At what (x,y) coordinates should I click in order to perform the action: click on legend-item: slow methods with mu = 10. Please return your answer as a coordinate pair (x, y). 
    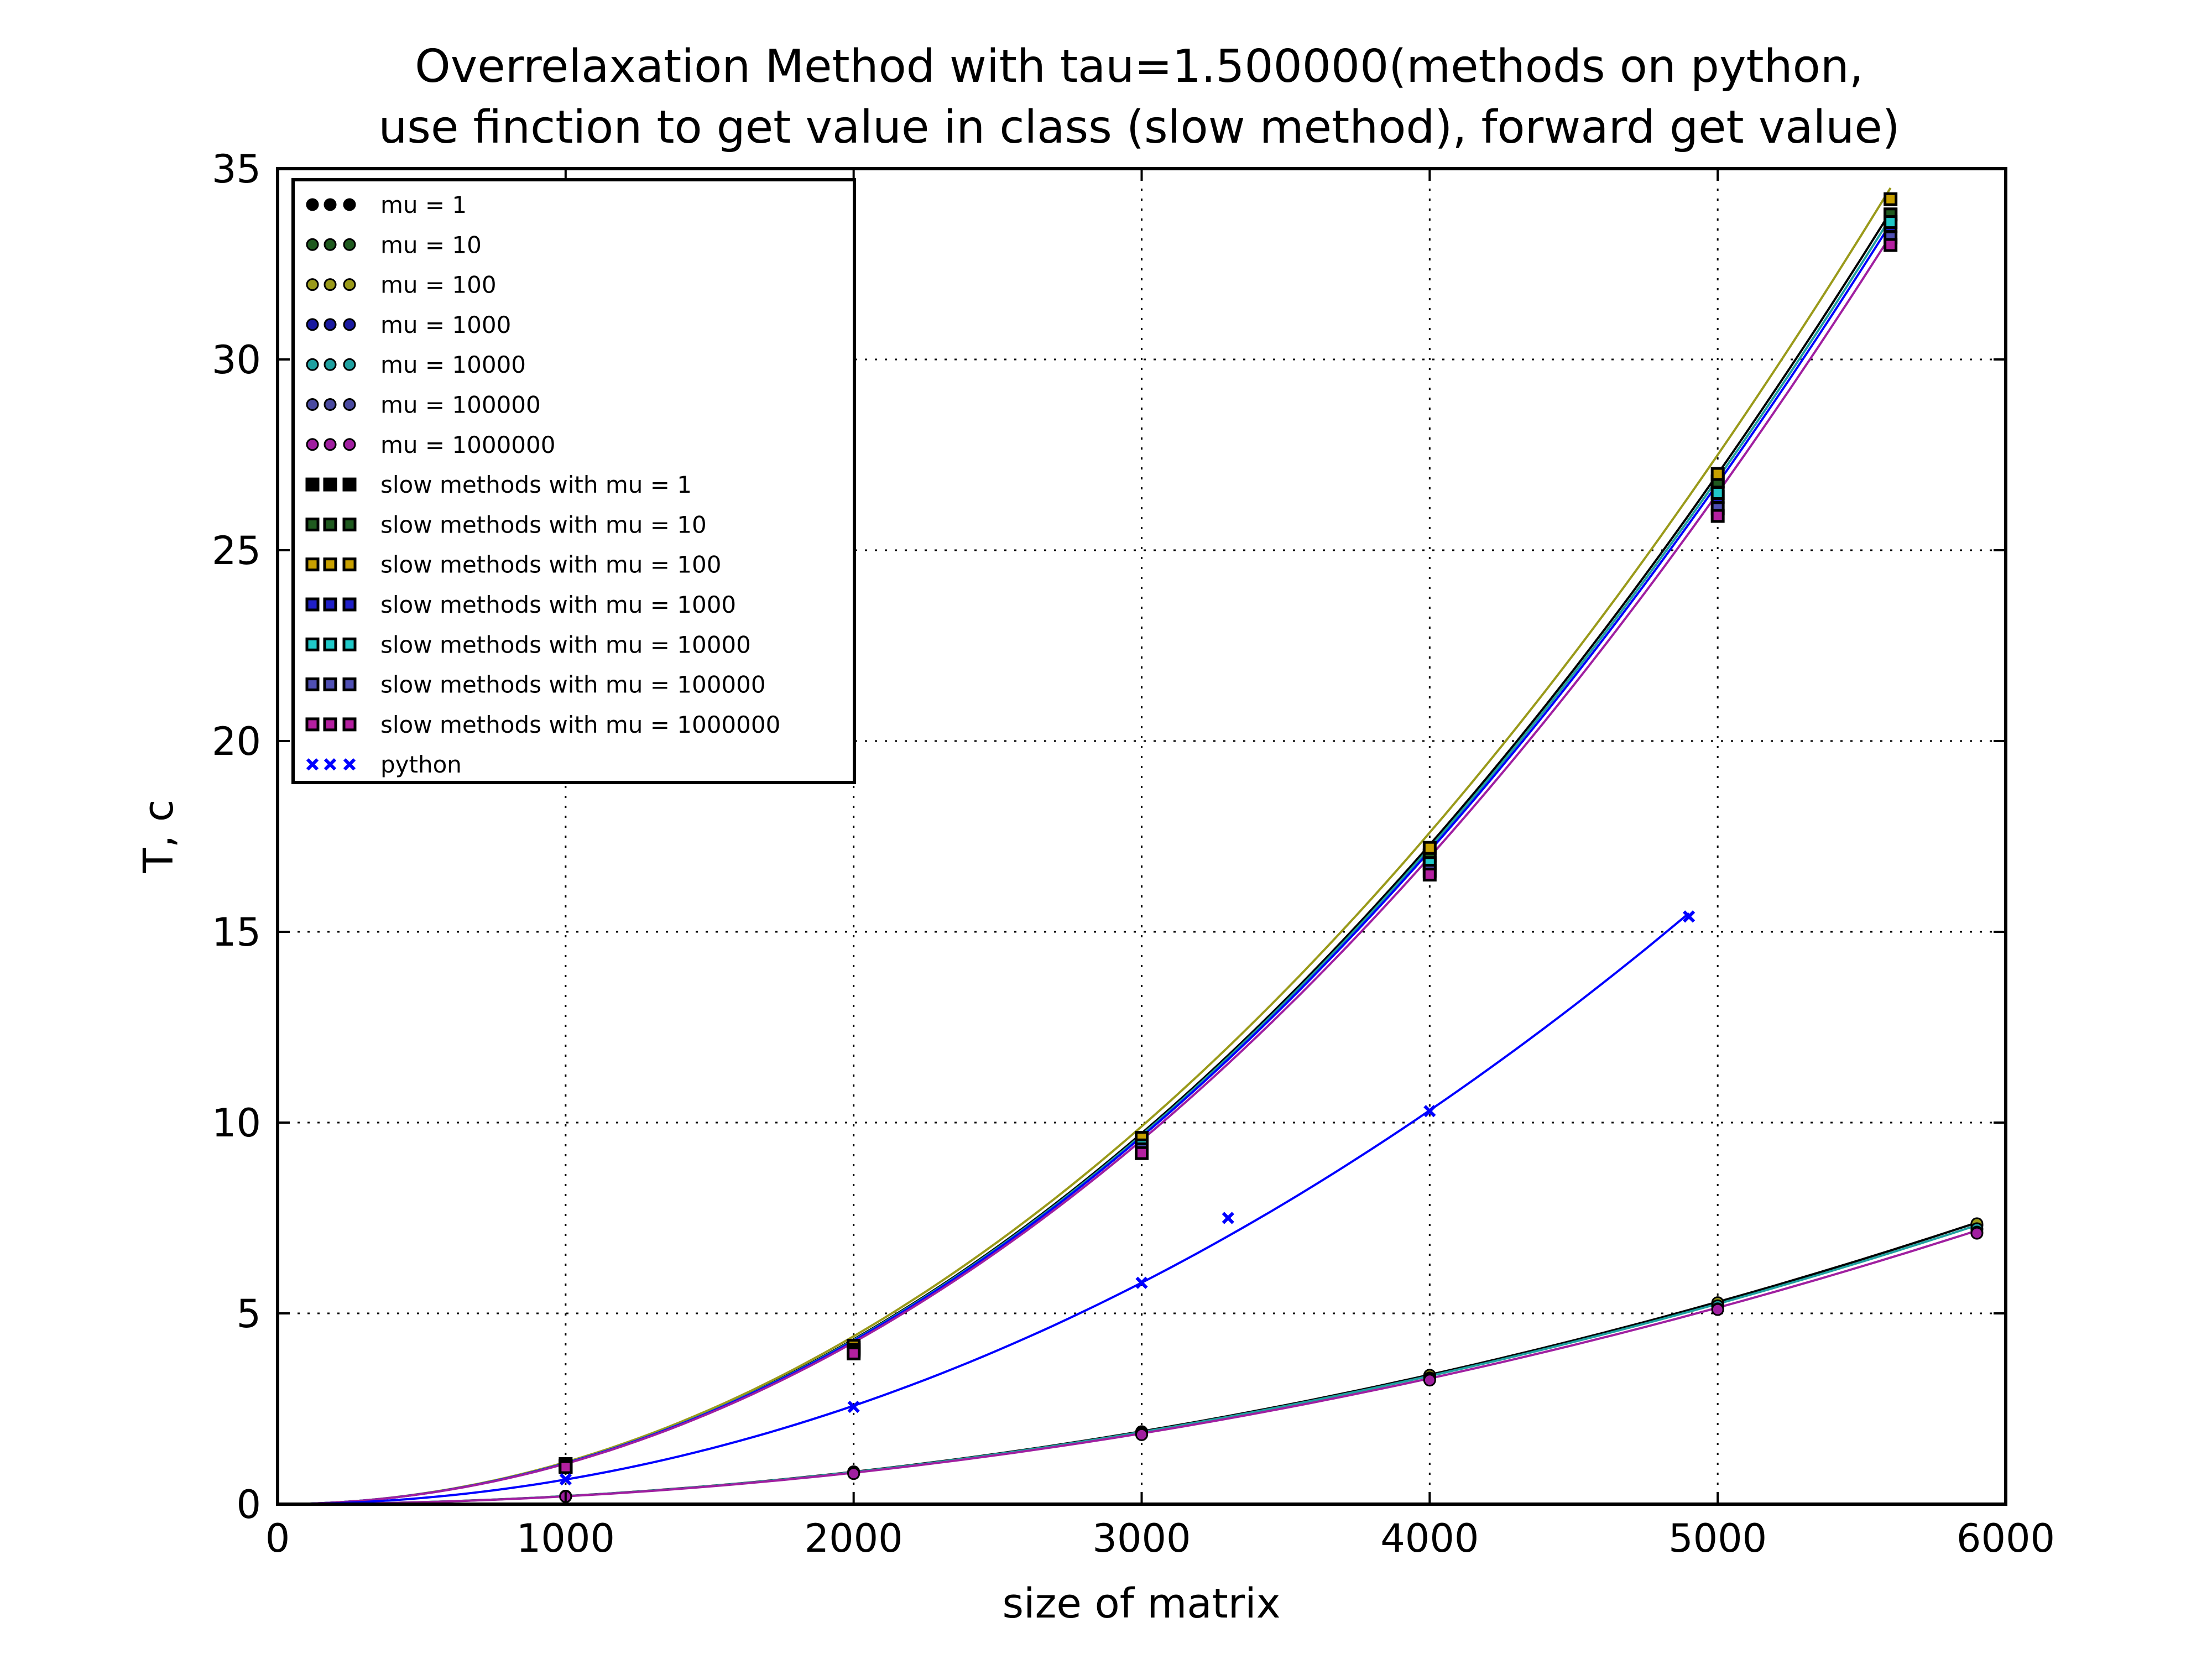
    Looking at the image, I should click on (506, 525).